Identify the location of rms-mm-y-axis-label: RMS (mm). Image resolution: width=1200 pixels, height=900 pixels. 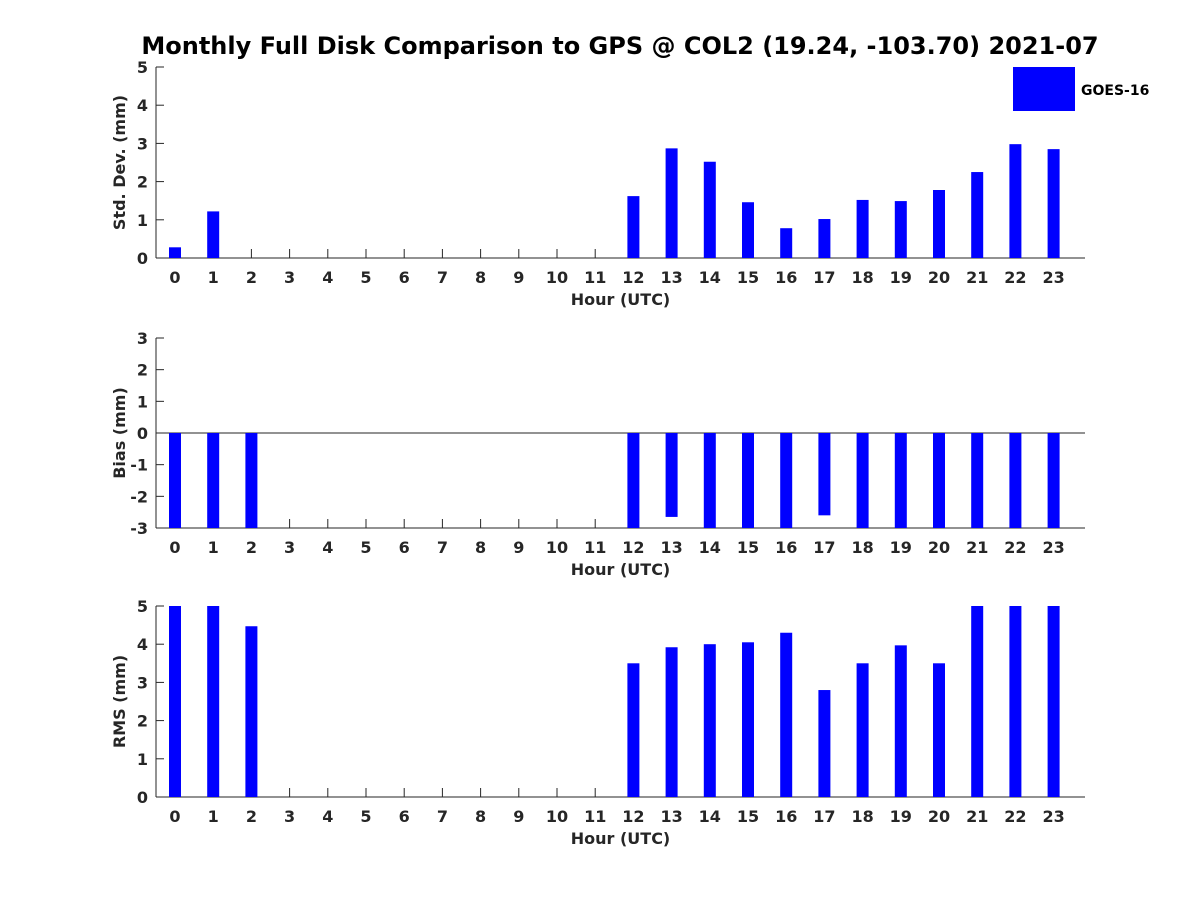
(119, 701).